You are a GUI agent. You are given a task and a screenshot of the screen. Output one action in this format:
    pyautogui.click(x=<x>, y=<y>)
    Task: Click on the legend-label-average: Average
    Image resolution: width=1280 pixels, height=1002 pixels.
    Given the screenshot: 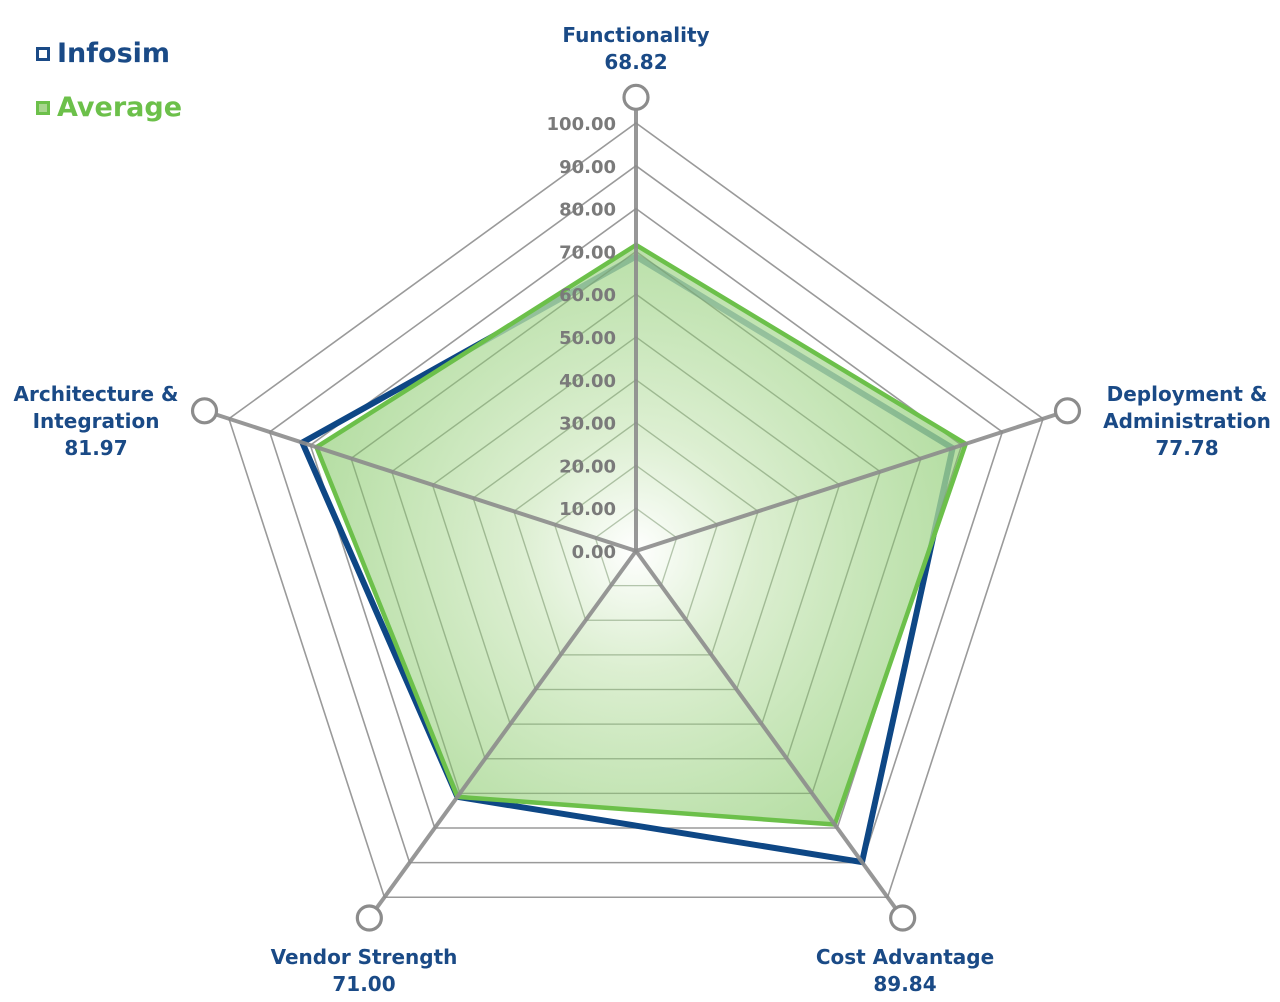 What is the action you would take?
    pyautogui.click(x=120, y=107)
    